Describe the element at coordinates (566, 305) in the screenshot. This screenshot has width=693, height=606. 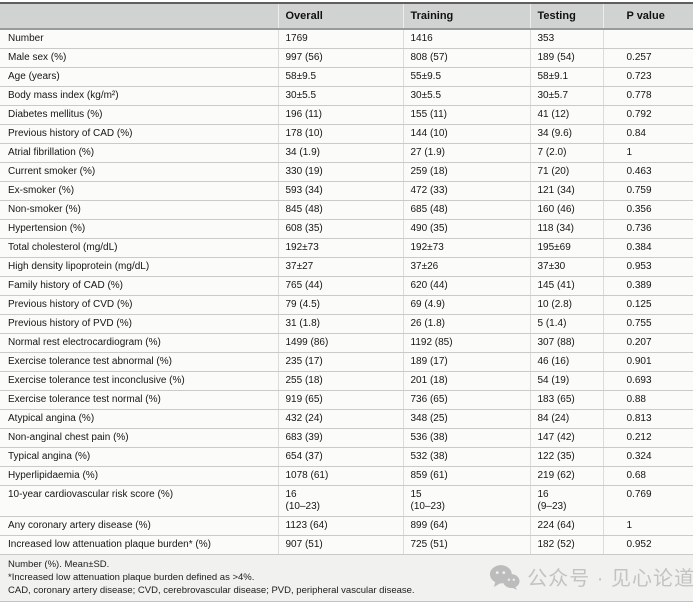
I see `cell-testing: 10 (2.8)` at that location.